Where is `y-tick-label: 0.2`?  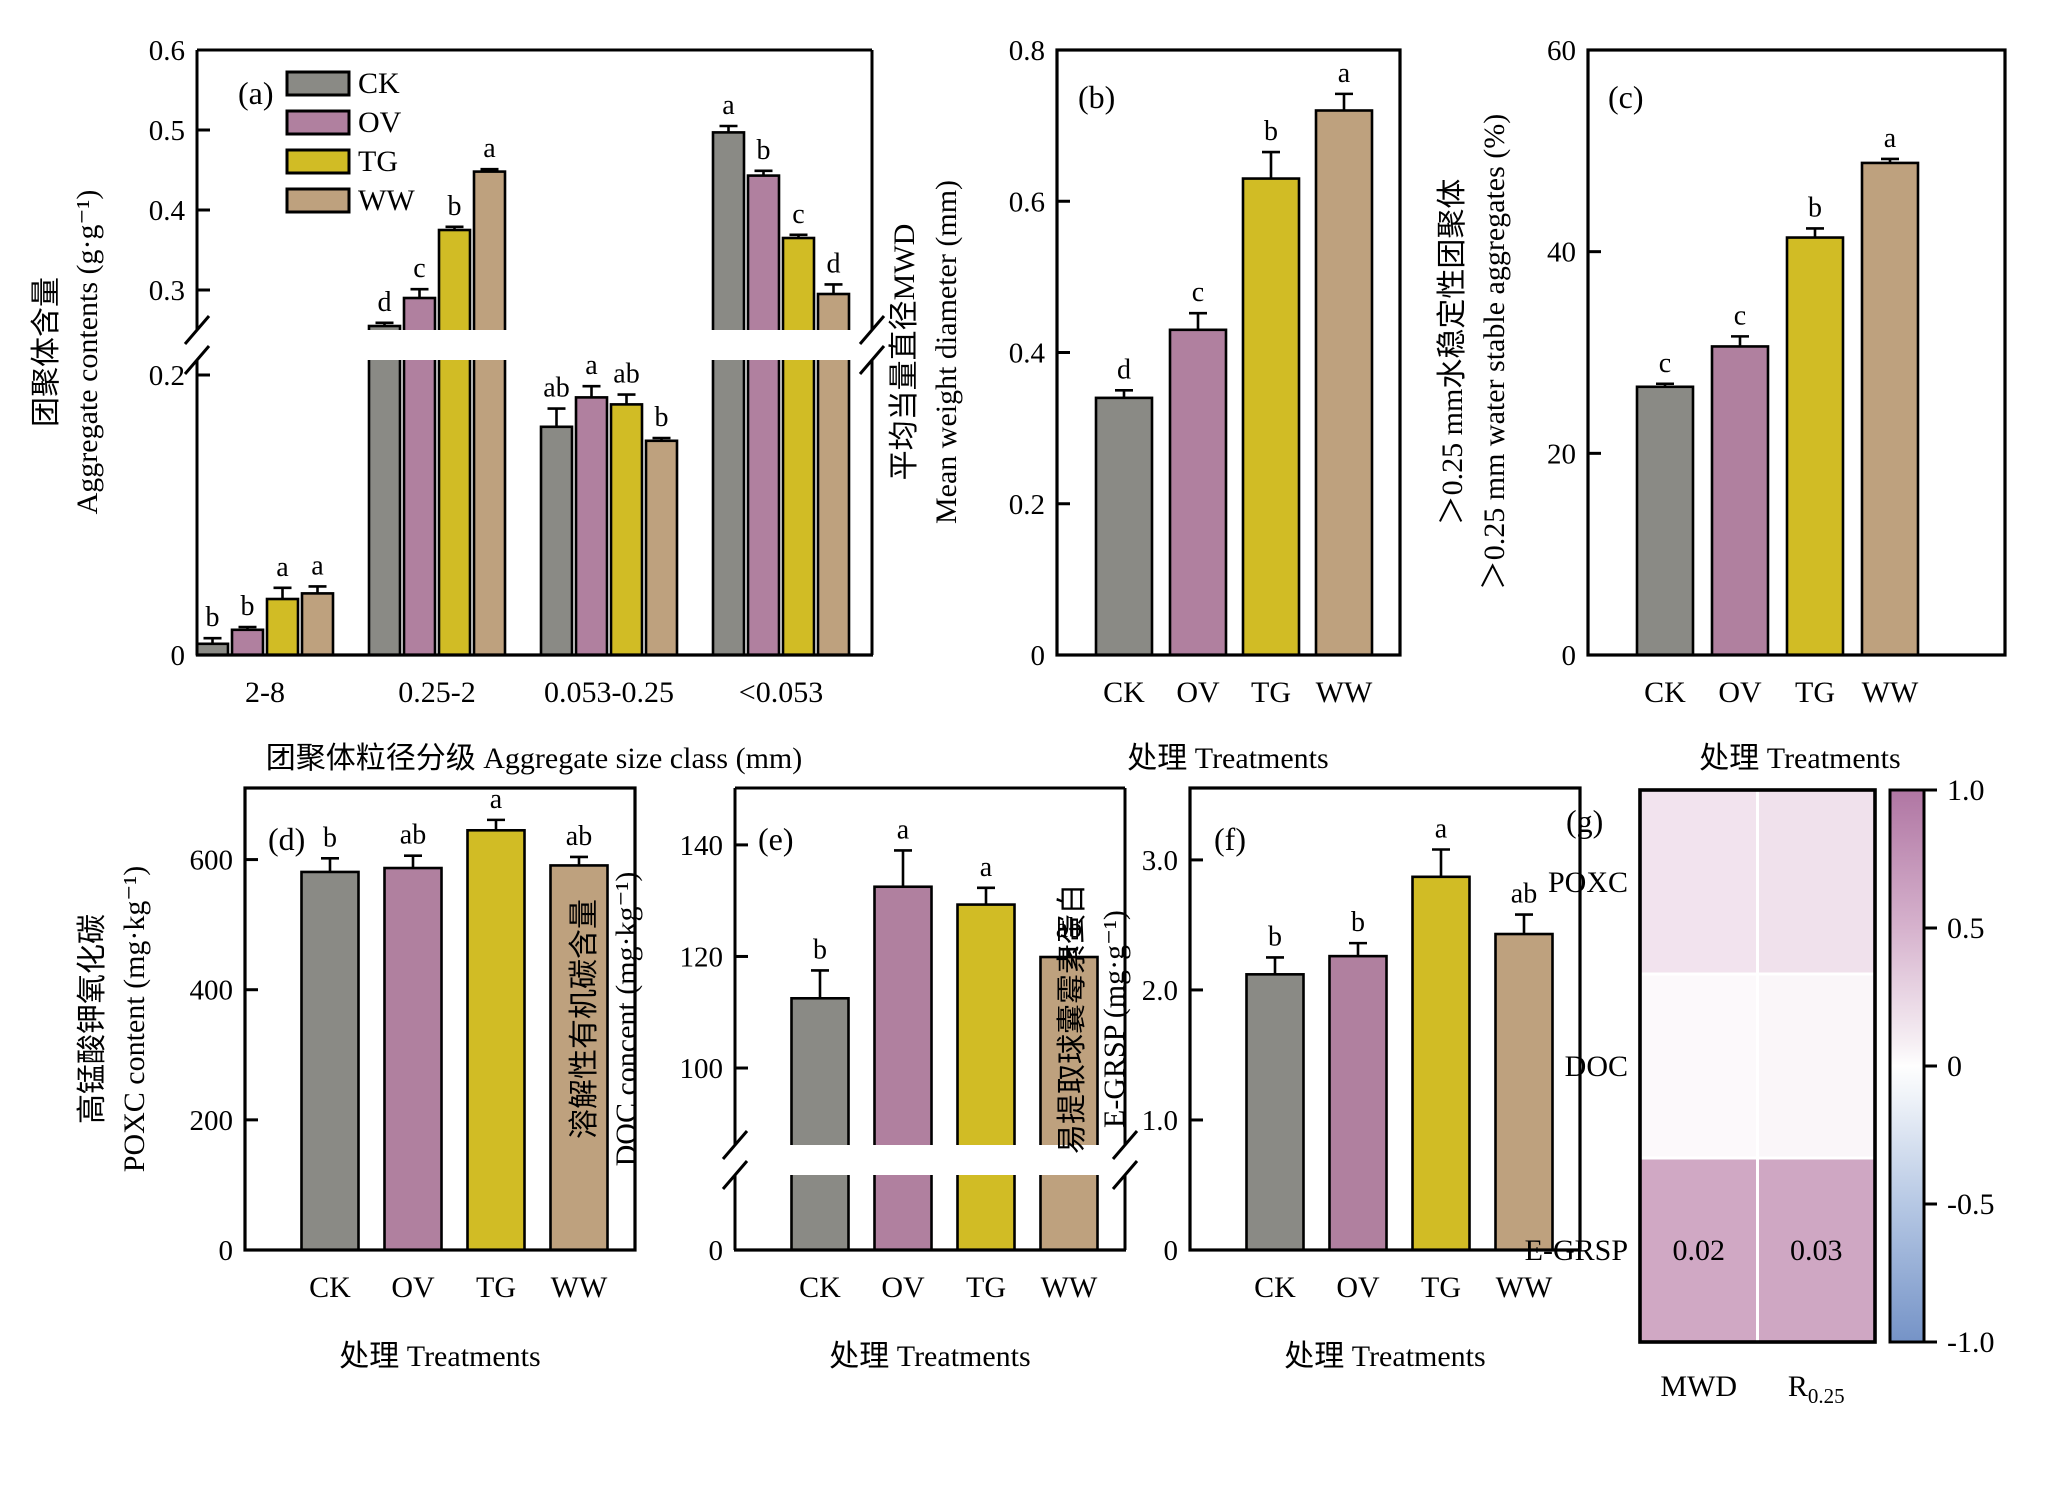 y-tick-label: 0.2 is located at coordinates (1027, 505).